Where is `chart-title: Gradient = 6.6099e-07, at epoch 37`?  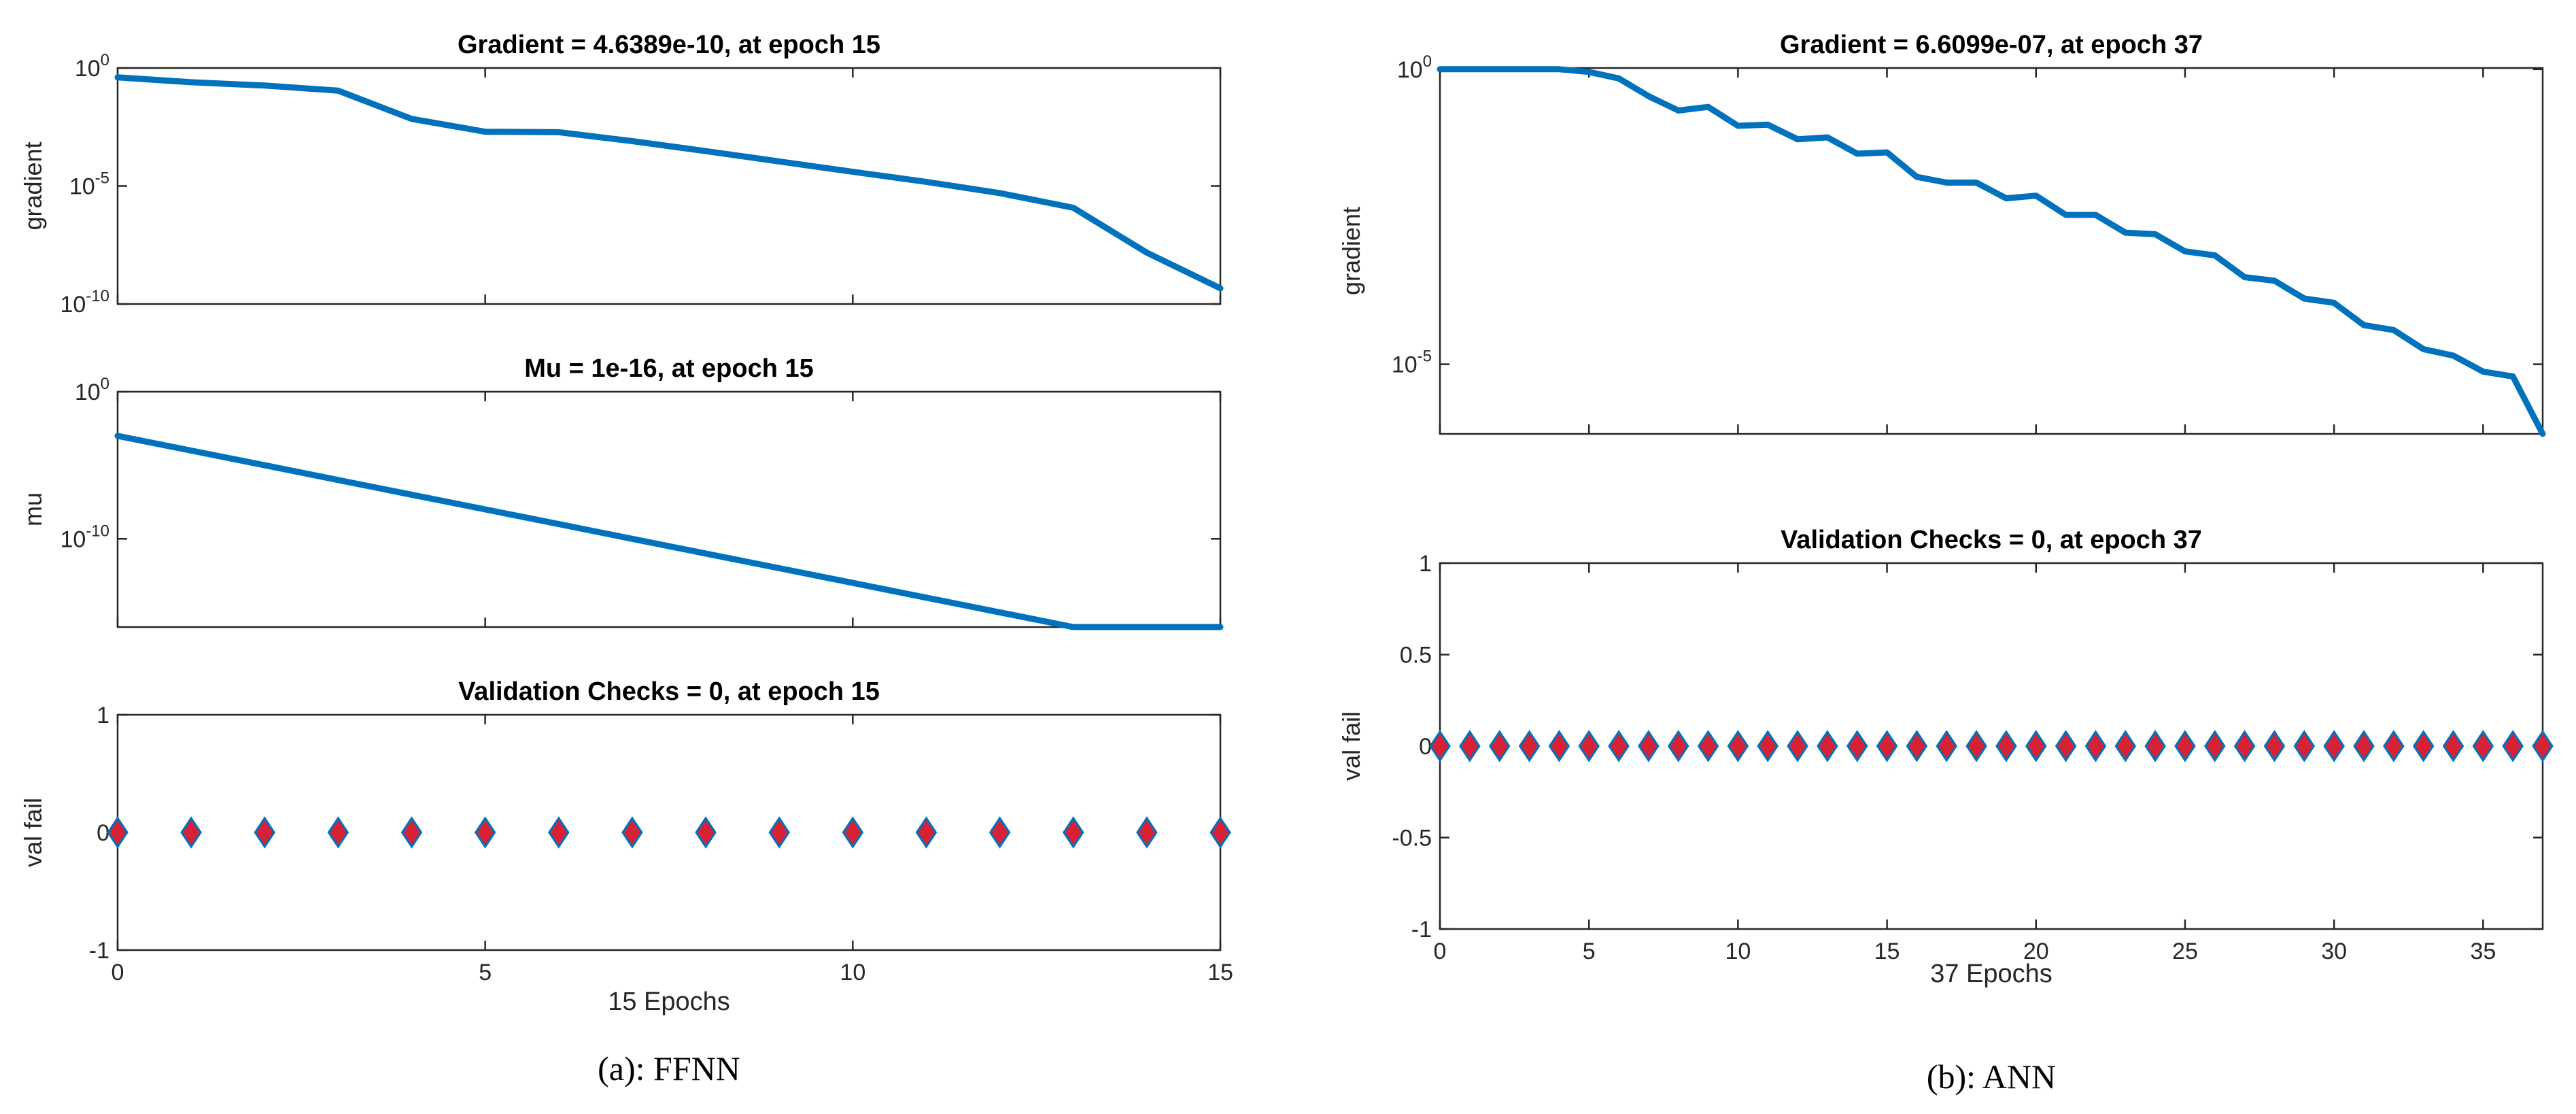 chart-title: Gradient = 6.6099e-07, at epoch 37 is located at coordinates (1991, 45).